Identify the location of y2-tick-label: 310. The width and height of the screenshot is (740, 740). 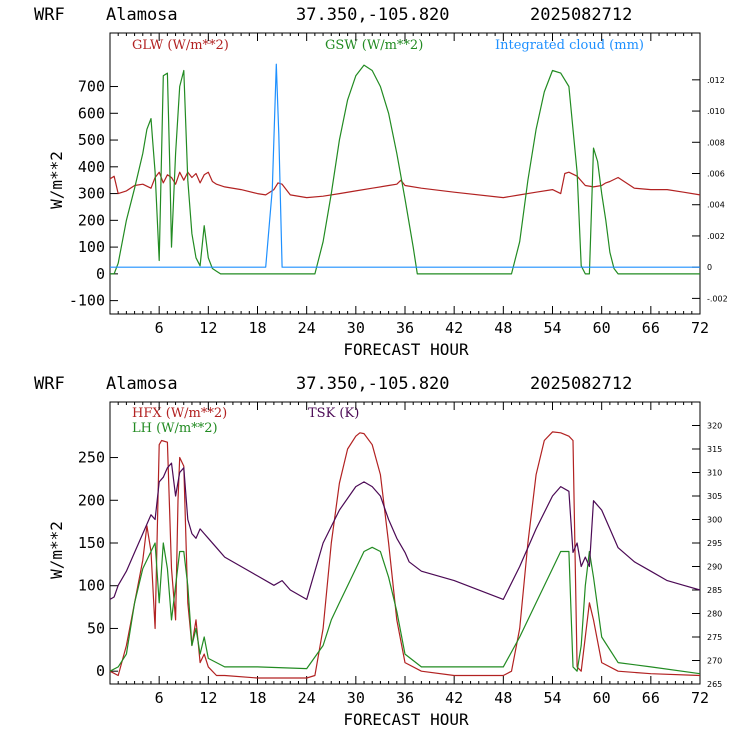
(714, 473).